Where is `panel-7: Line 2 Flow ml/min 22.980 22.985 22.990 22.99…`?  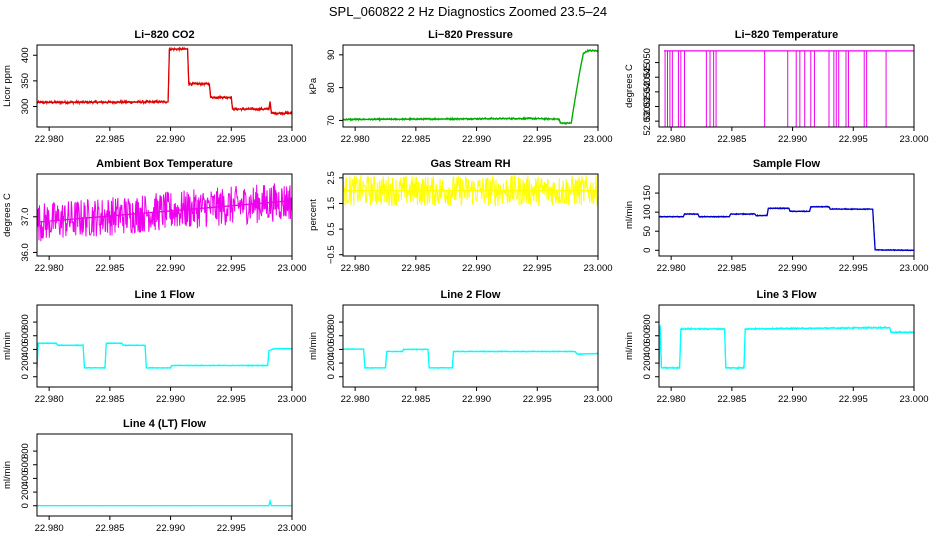
panel-7: Line 2 Flow ml/min 22.980 22.985 22.990 22.99… is located at coordinates (460, 347).